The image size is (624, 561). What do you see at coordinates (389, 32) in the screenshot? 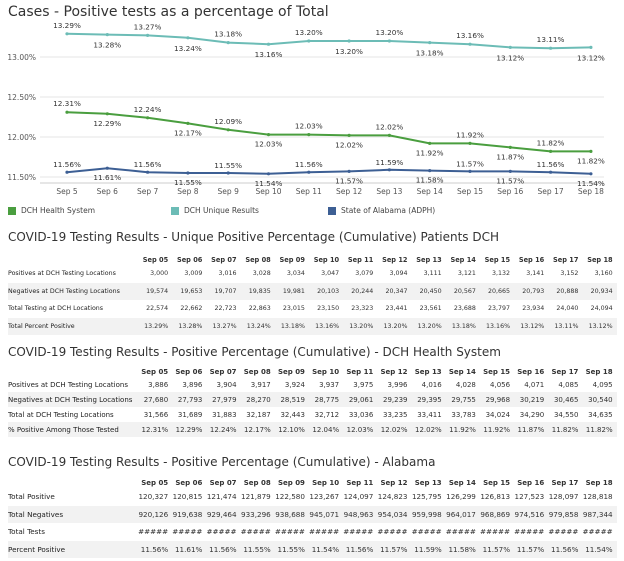
I see `data-label: 13.20%` at bounding box center [389, 32].